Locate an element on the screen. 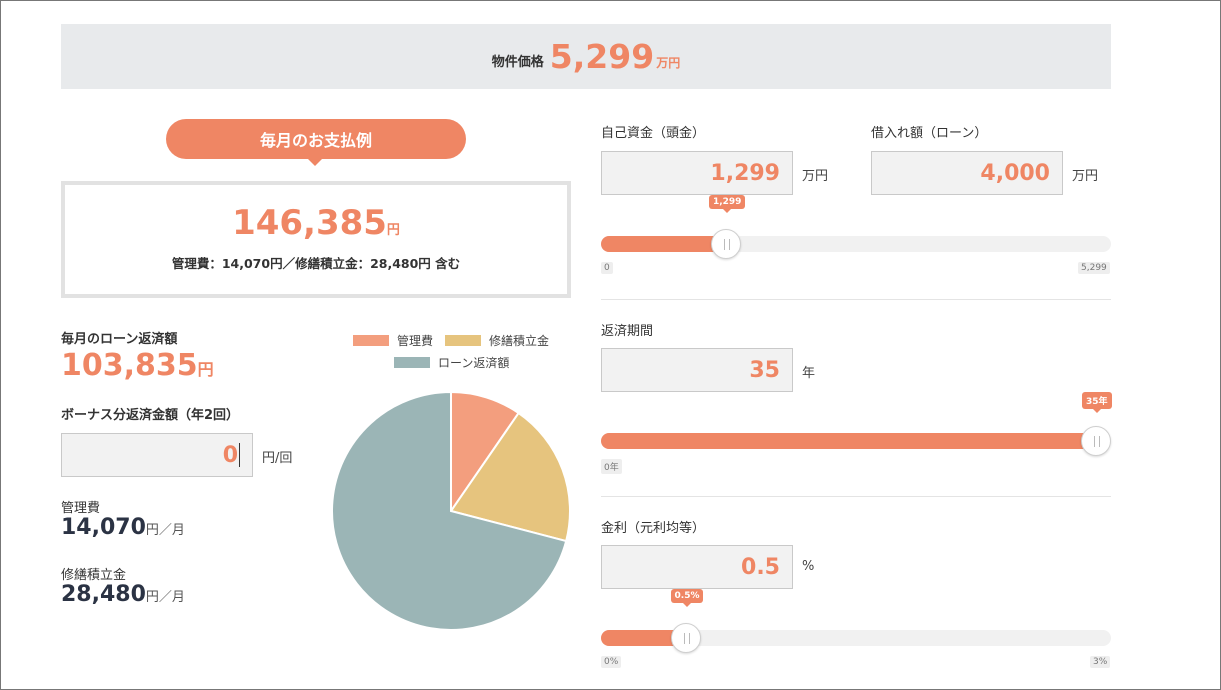 The height and width of the screenshot is (690, 1221). slider-min-label: 0% is located at coordinates (611, 662).